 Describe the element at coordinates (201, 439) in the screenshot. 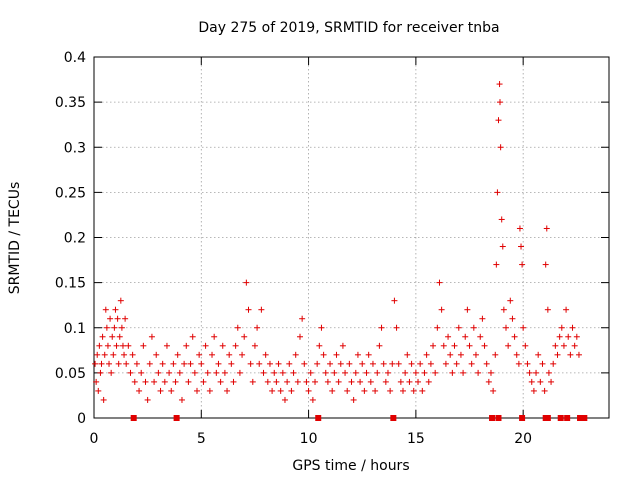

I see `x-tick-label: 5` at that location.